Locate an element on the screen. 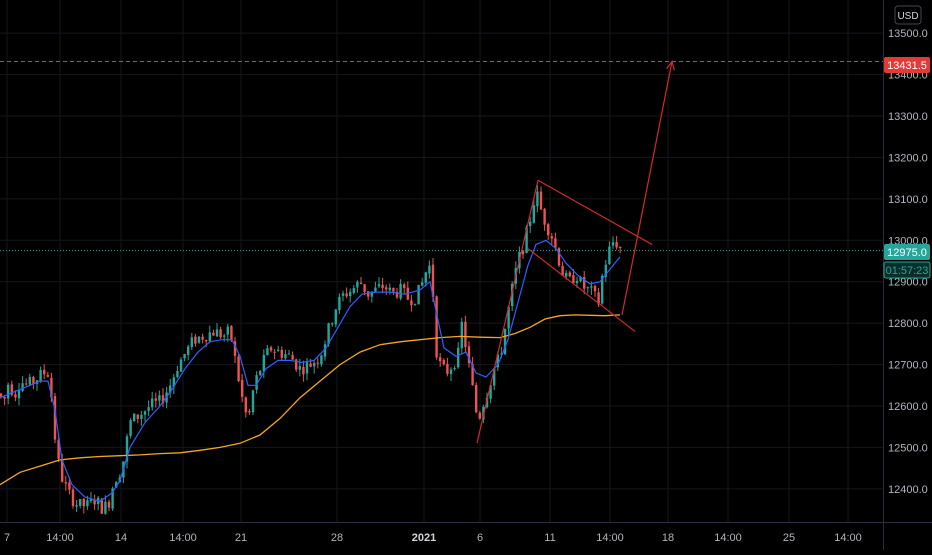 Image resolution: width=932 pixels, height=555 pixels. y-tick-label: 13500.0 is located at coordinates (908, 34).